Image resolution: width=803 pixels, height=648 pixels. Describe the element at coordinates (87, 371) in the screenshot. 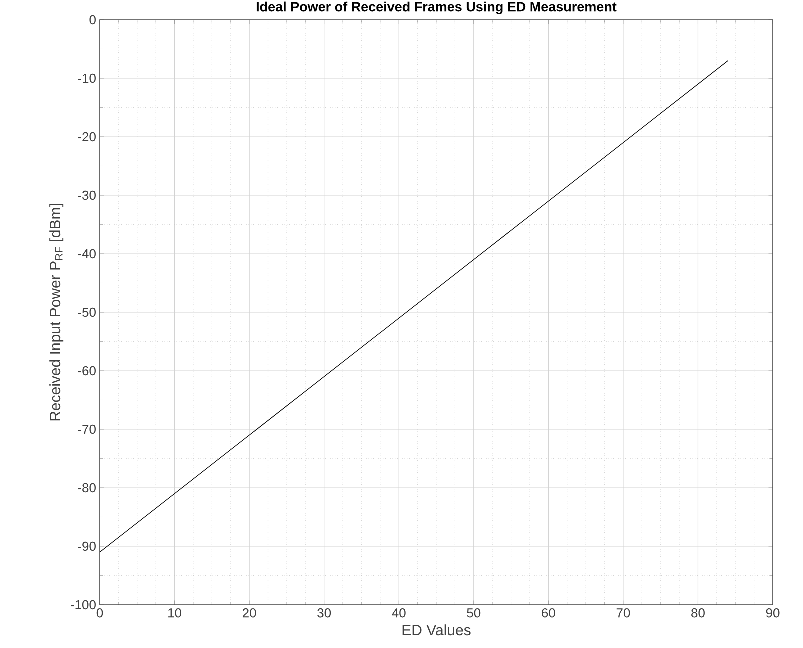

I see `y-tick-label: -60` at that location.